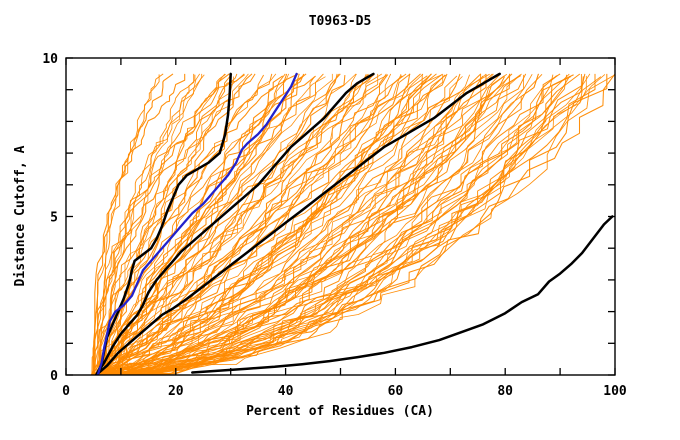 Image resolution: width=680 pixels, height=440 pixels. What do you see at coordinates (54, 218) in the screenshot?
I see `y-tick-label: 5` at bounding box center [54, 218].